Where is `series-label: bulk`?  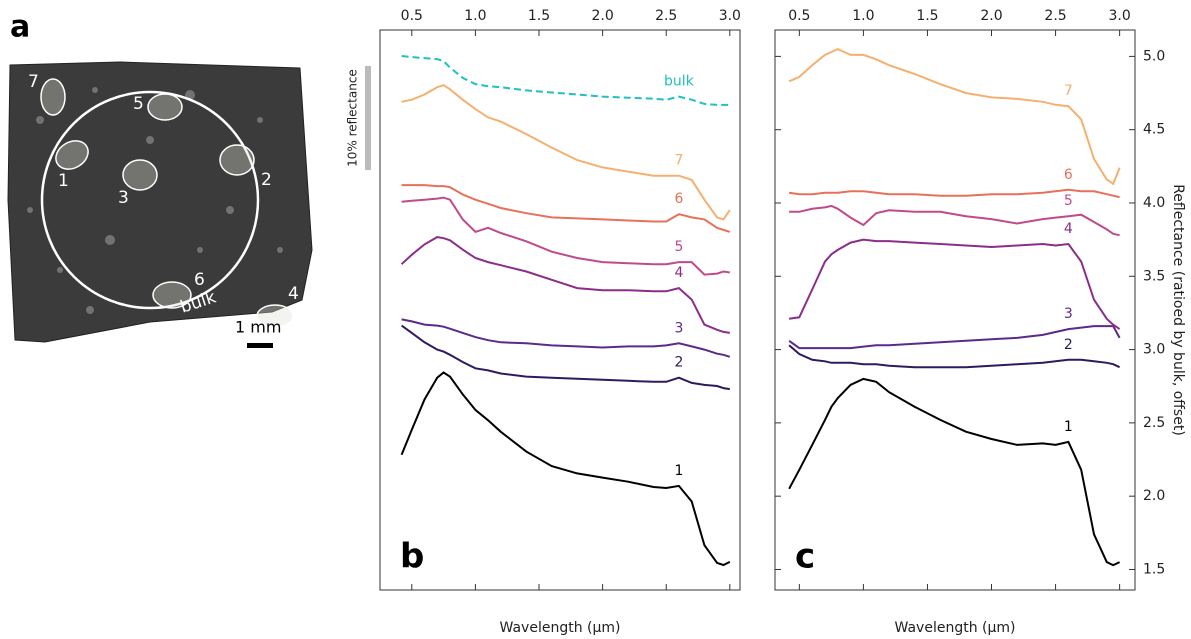 series-label: bulk is located at coordinates (679, 82).